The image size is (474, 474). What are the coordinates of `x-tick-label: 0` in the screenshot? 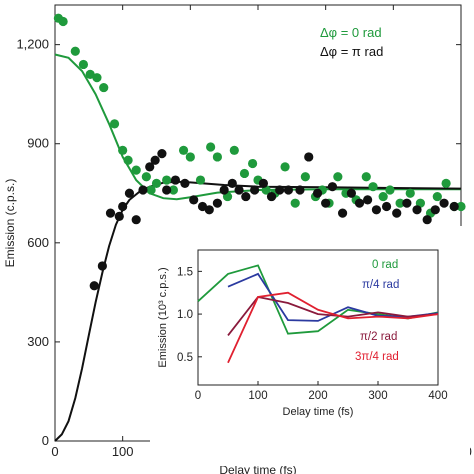 It's located at (54, 451).